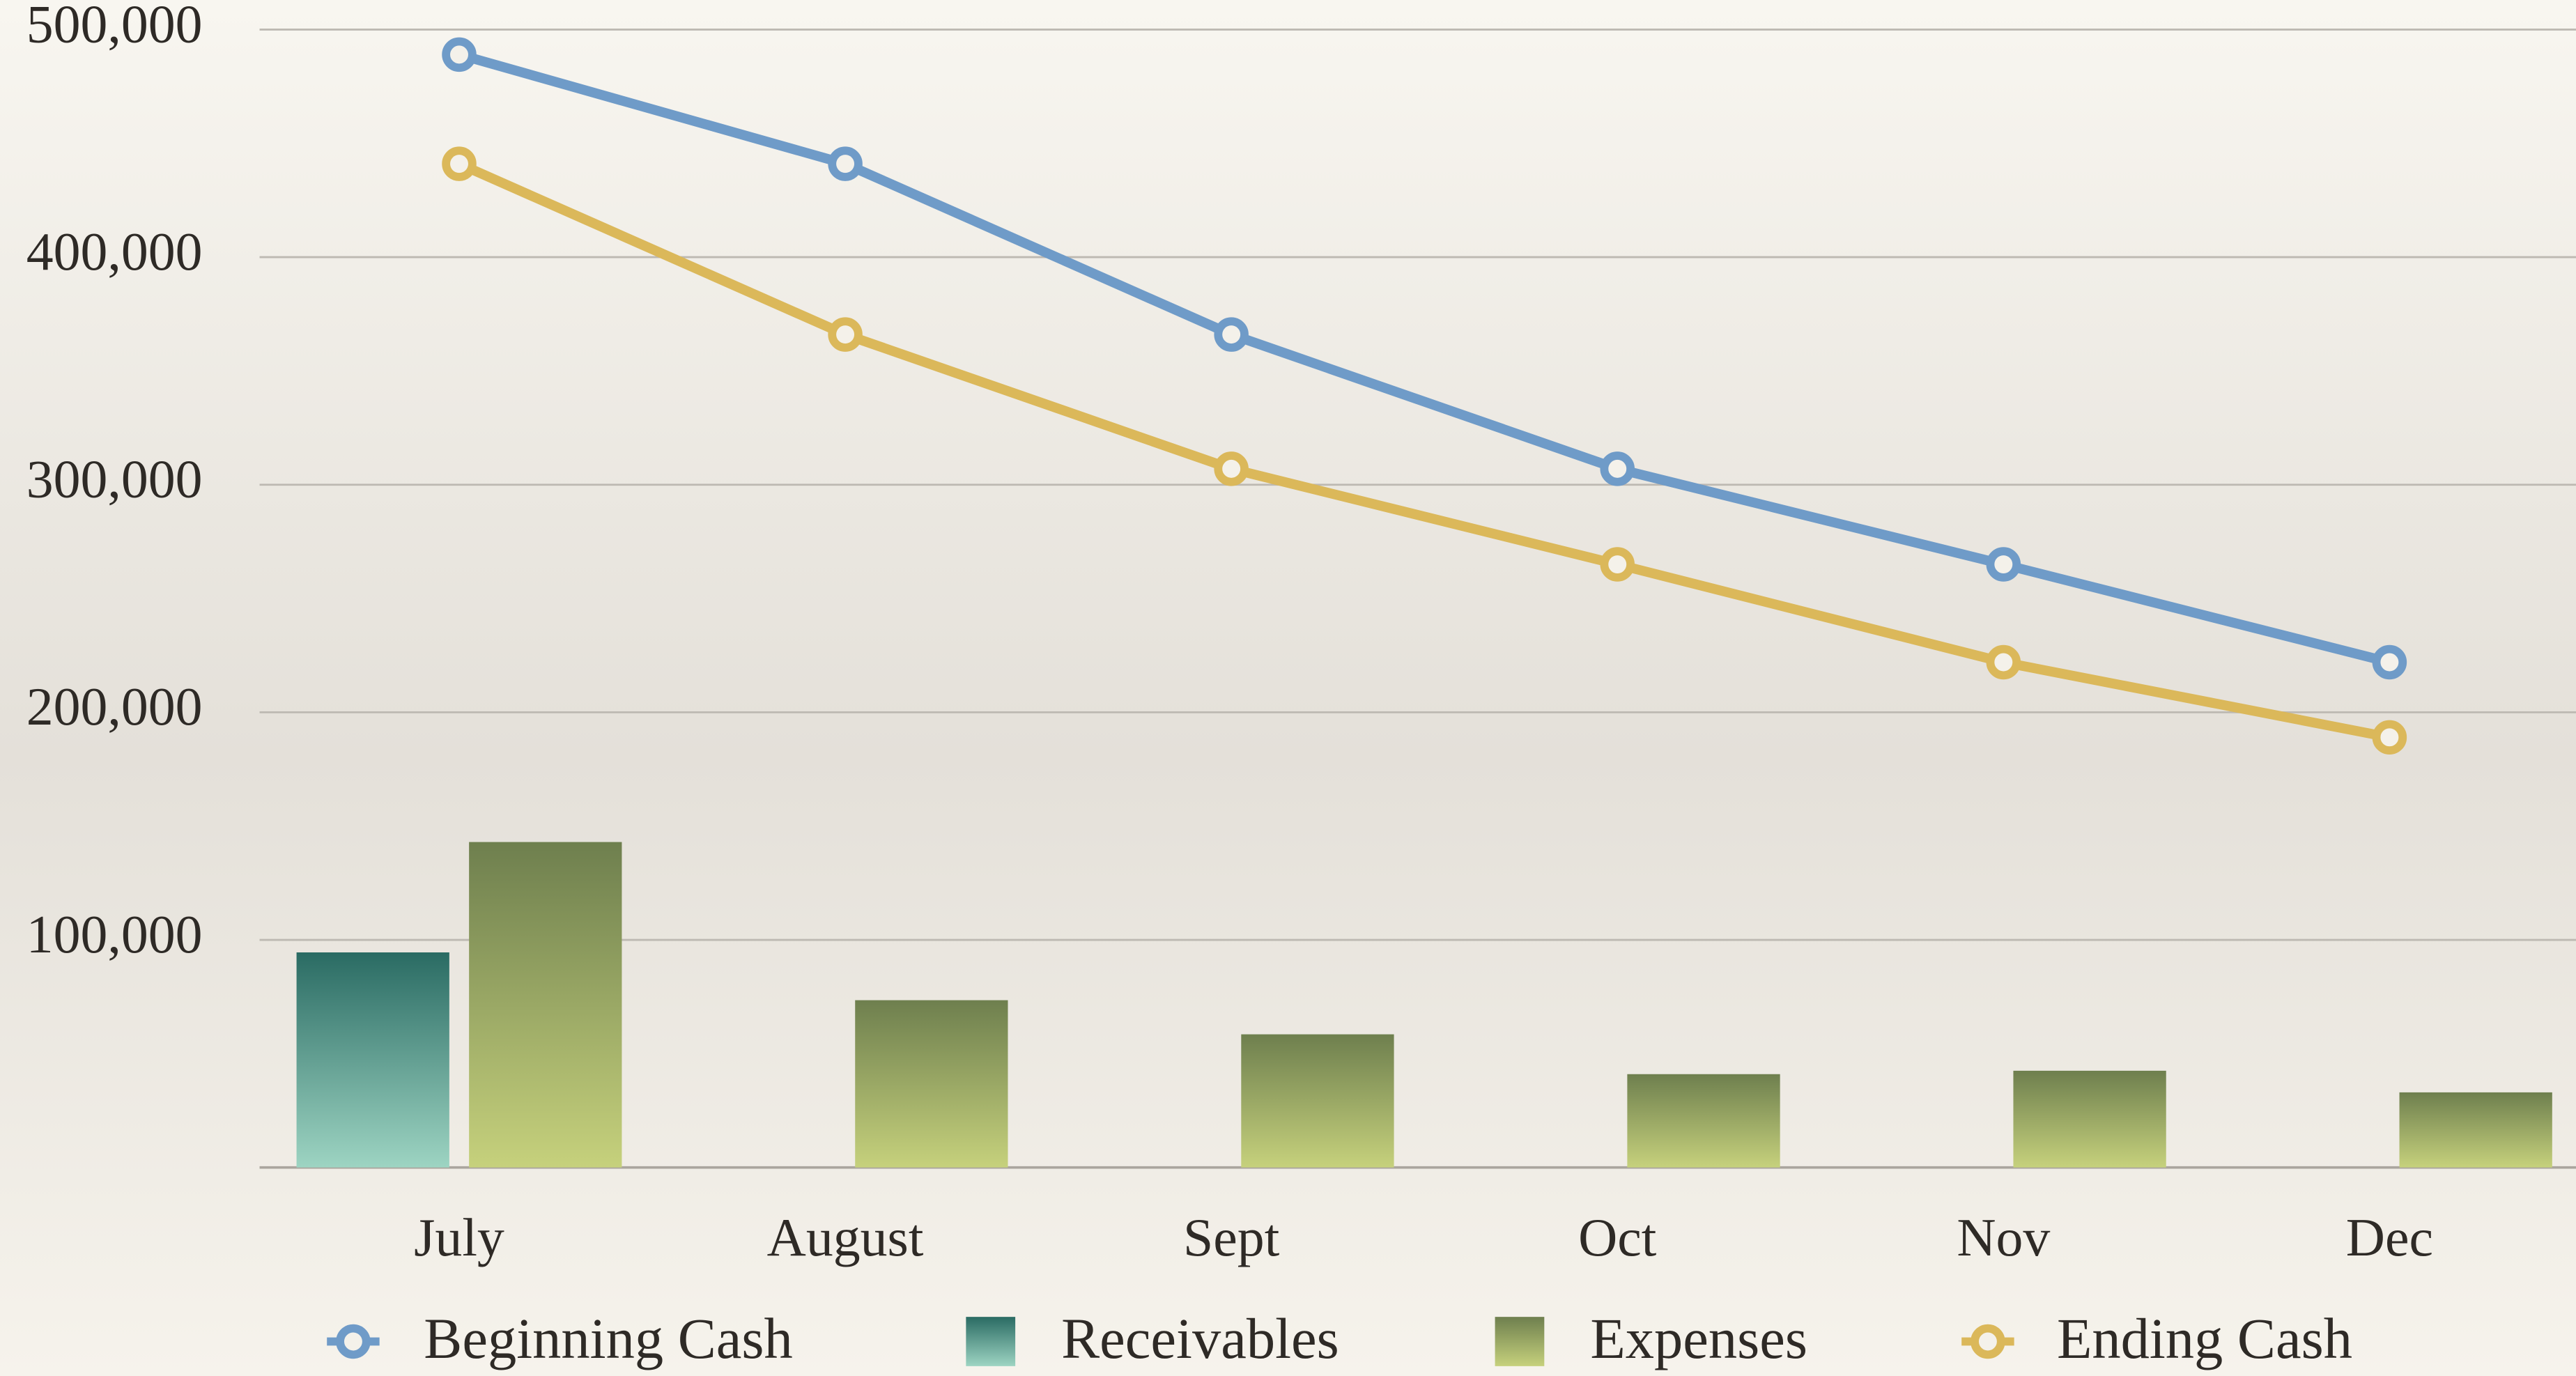  I want to click on y-tick-label: 500,000, so click(114, 27).